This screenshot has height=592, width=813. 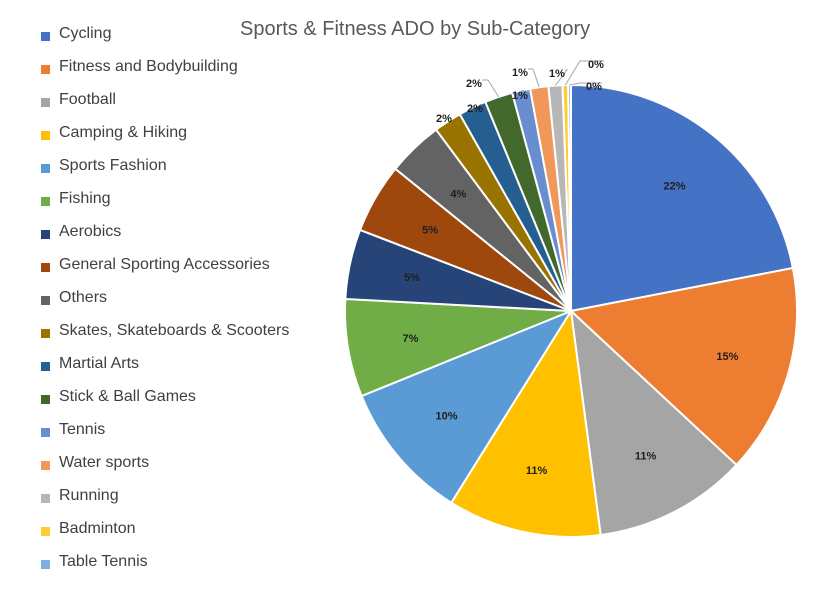 What do you see at coordinates (412, 278) in the screenshot?
I see `data-label-aerobics: 5%` at bounding box center [412, 278].